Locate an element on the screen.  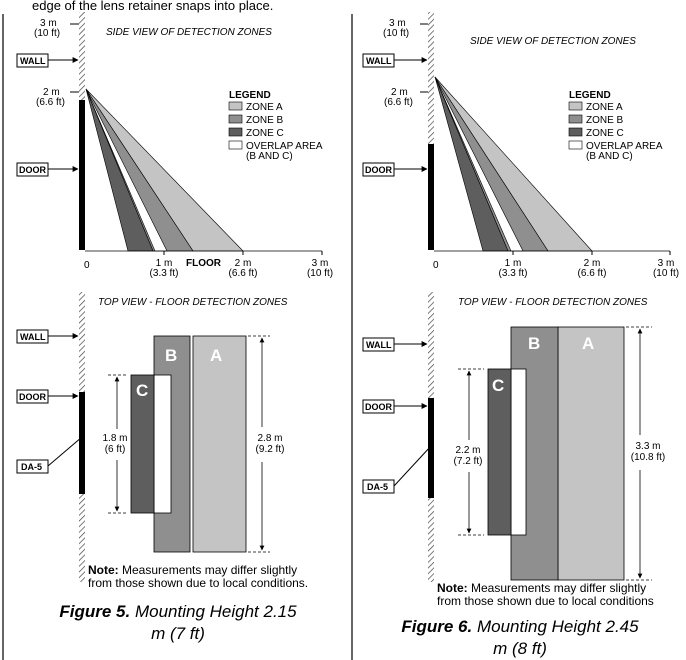
sensor-dot is located at coordinates (82, 437).